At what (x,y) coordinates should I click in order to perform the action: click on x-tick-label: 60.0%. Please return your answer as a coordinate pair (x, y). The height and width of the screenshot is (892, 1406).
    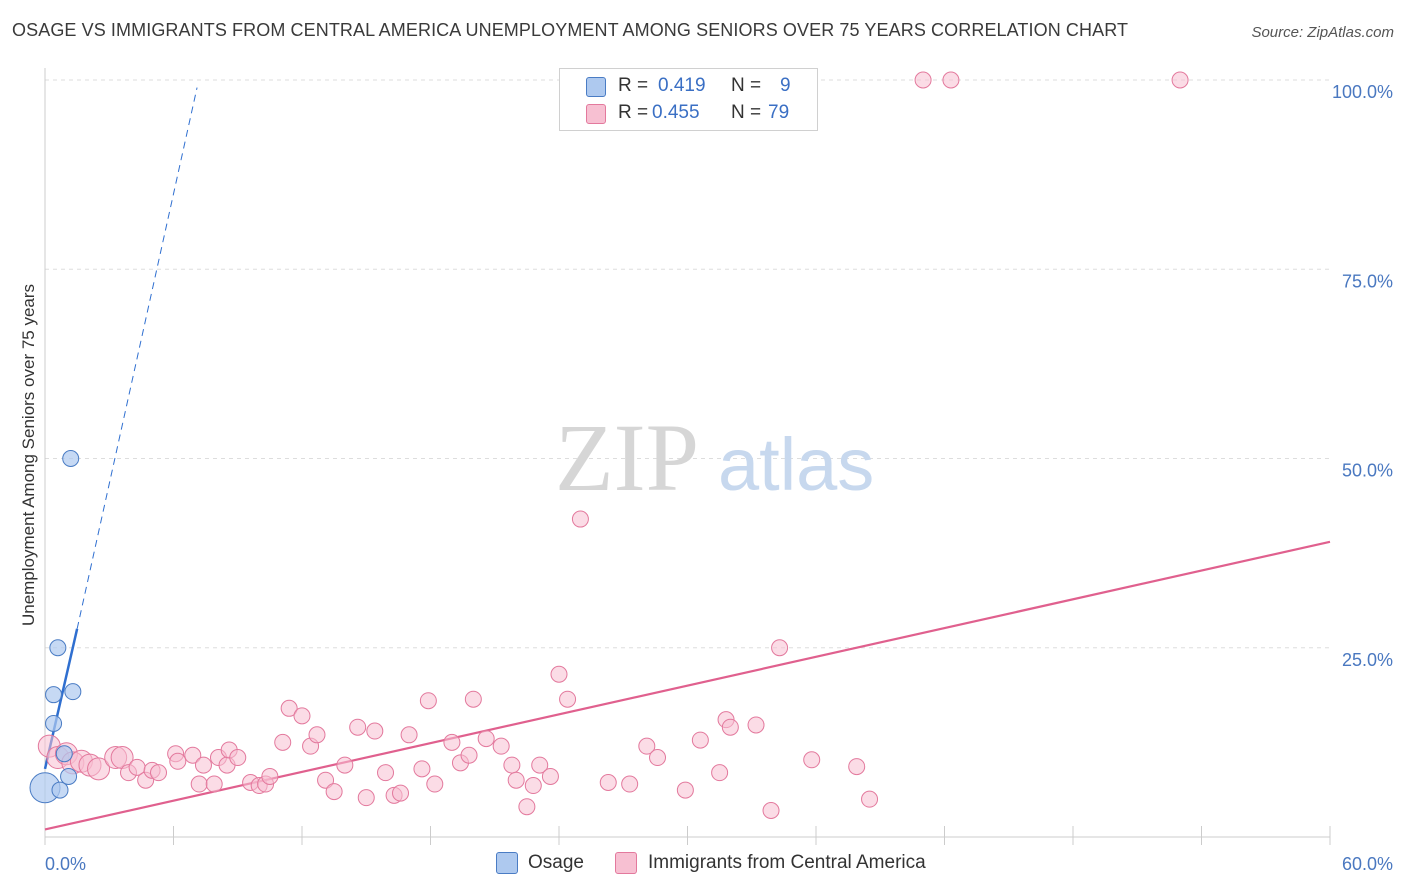
    Looking at the image, I should click on (1367, 864).